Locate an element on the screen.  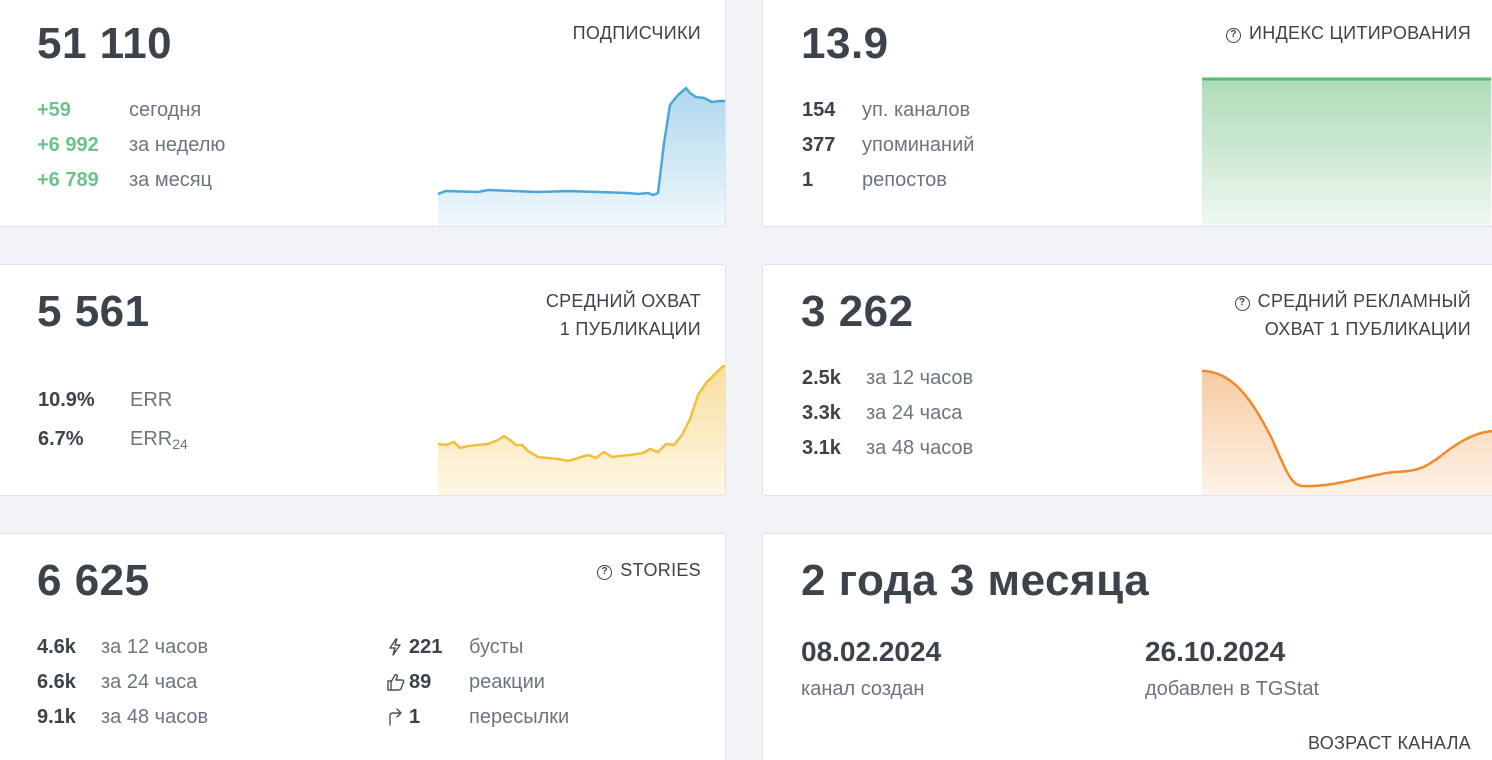
citation-label: ? ИНДЕКС ЦИТИРОВАНИЯ is located at coordinates (1348, 33).